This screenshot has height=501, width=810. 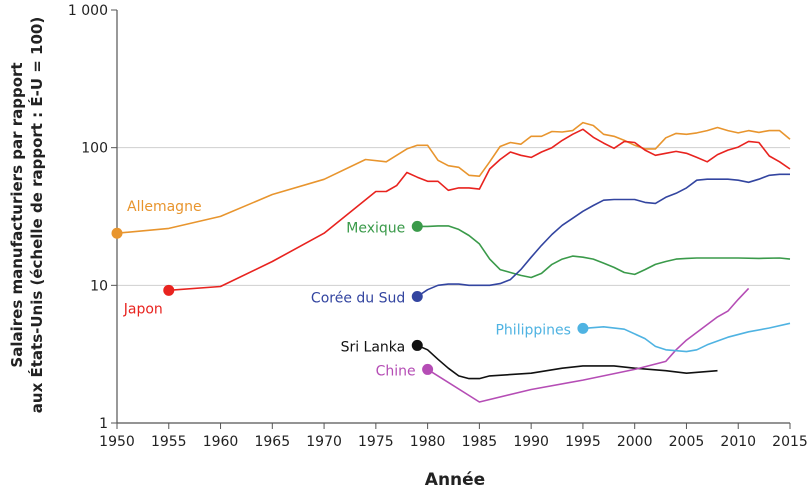 I want to click on series-label-chine: Chine, so click(x=396, y=371).